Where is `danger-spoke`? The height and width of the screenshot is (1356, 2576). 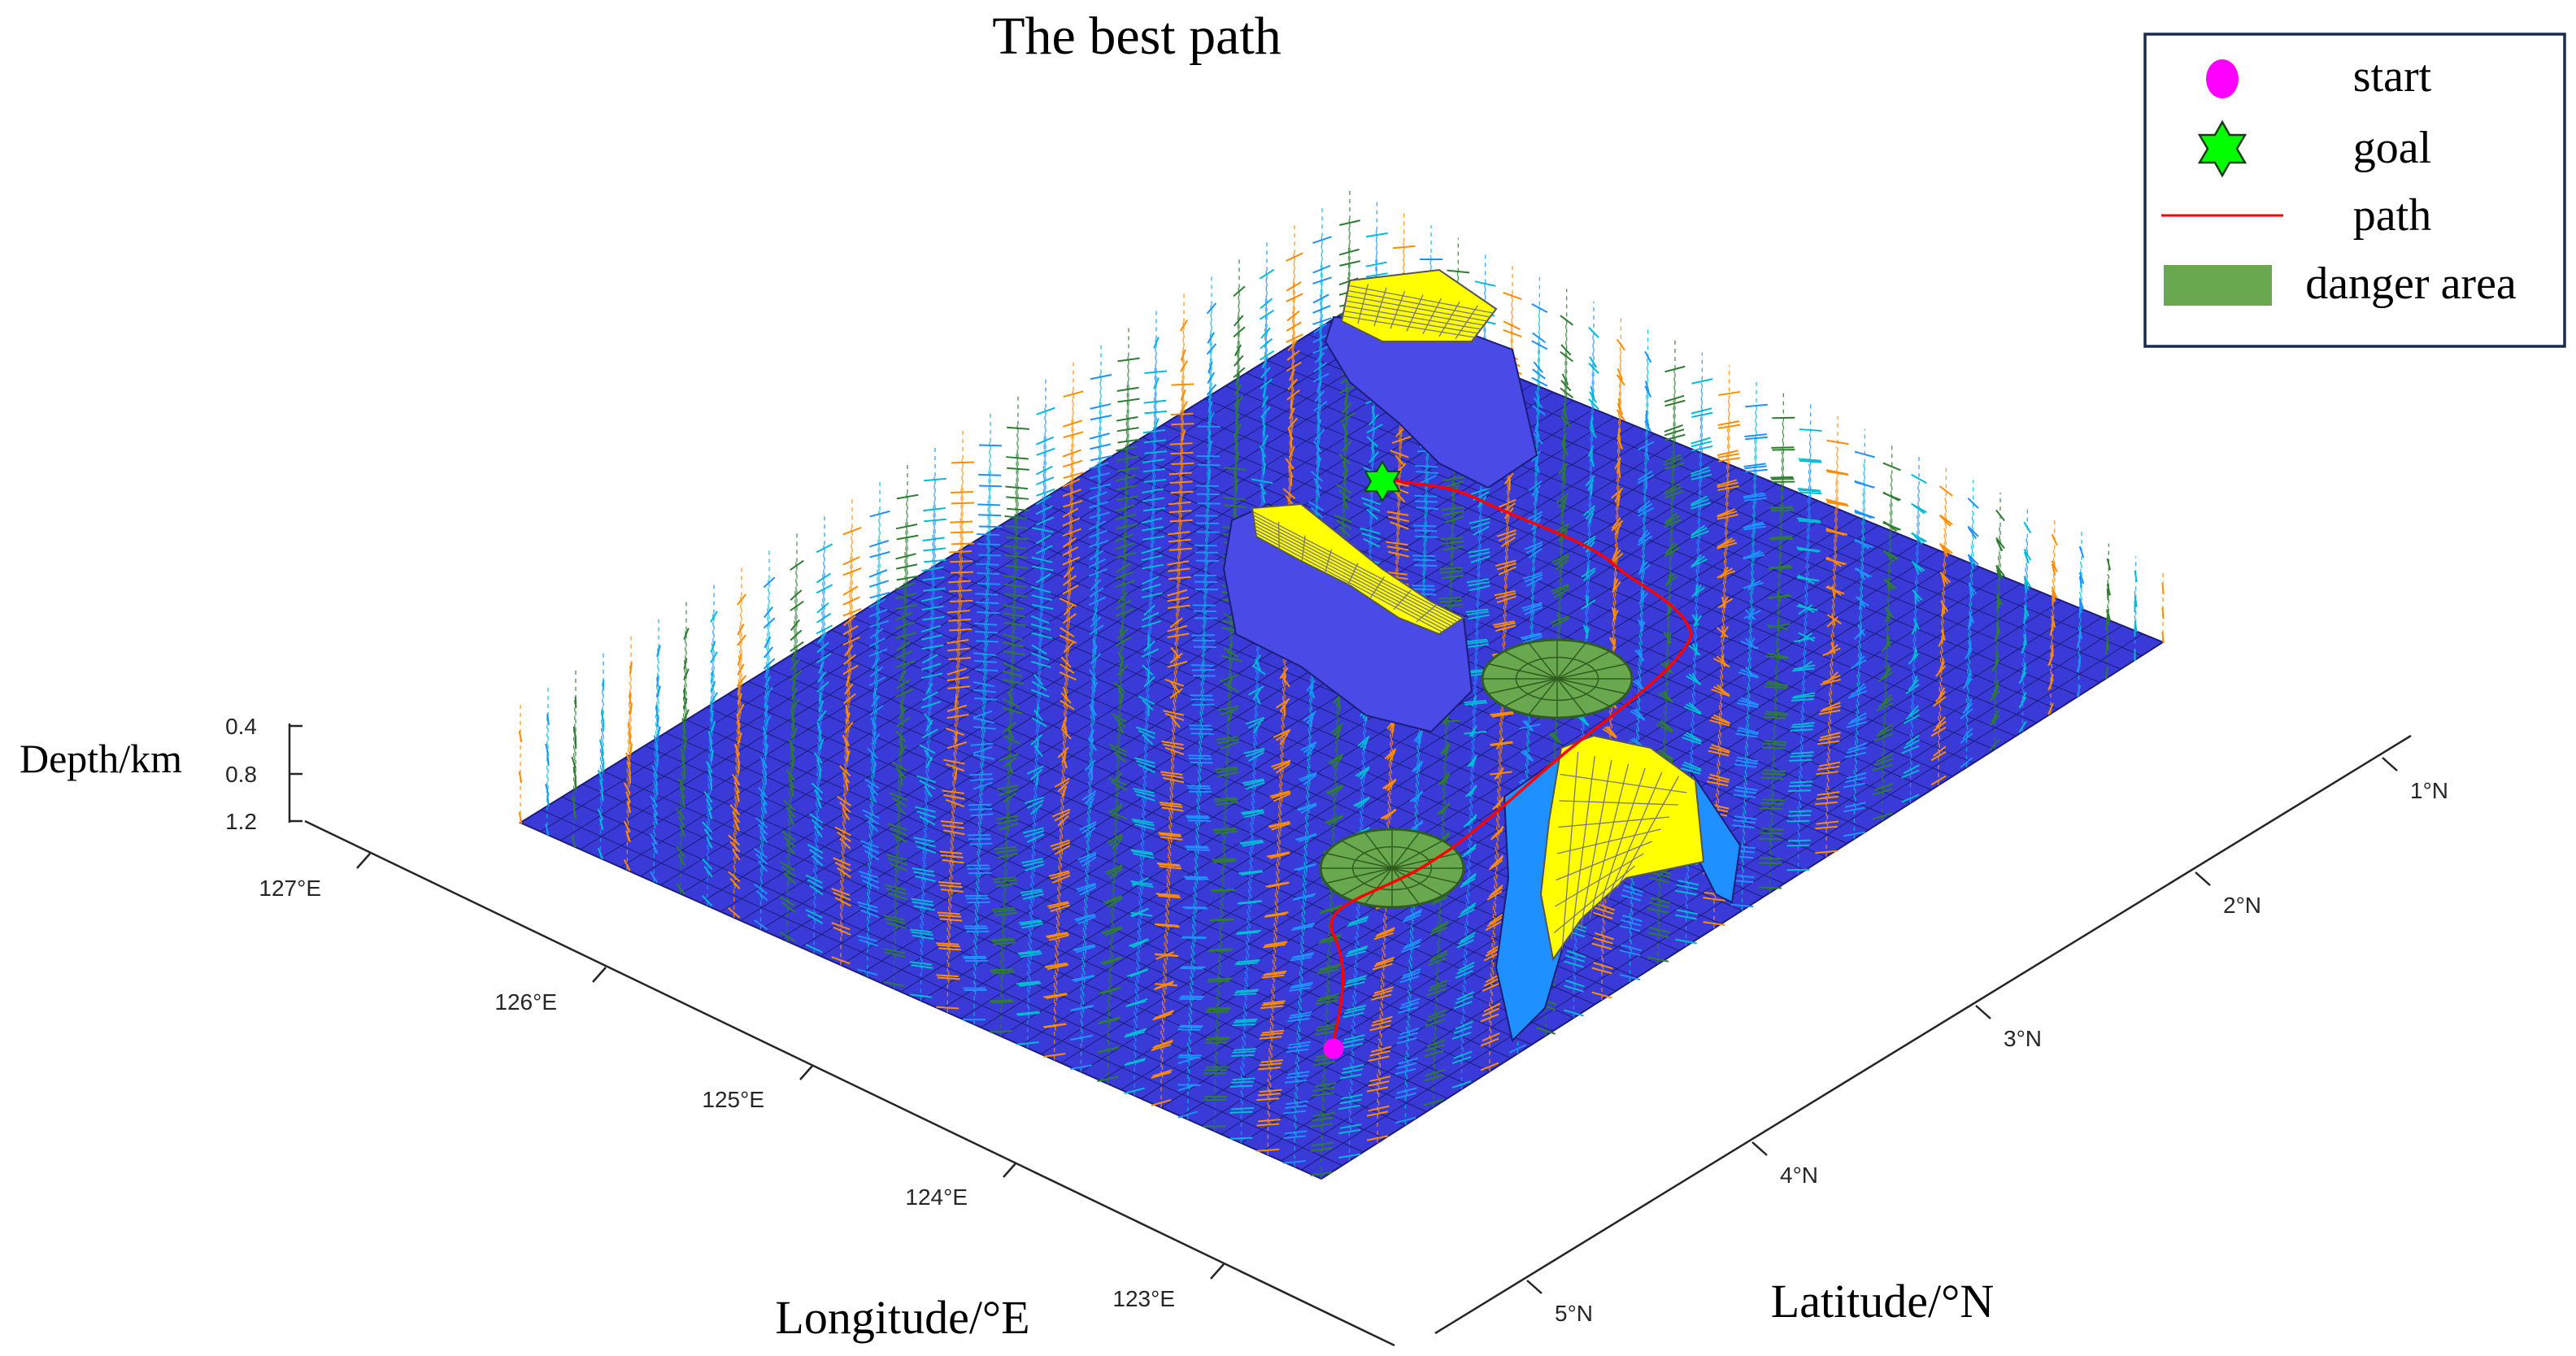 danger-spoke is located at coordinates (1359, 875).